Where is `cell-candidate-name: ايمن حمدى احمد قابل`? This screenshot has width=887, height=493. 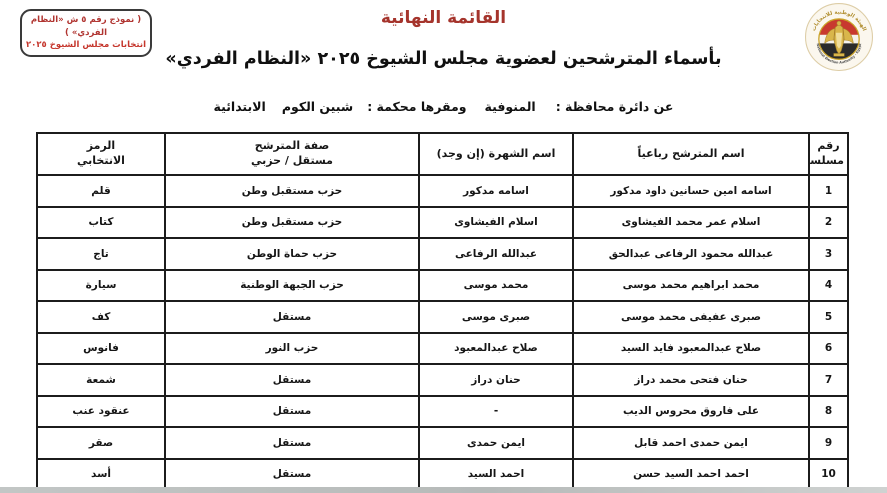 cell-candidate-name: ايمن حمدى احمد قابل is located at coordinates (691, 443).